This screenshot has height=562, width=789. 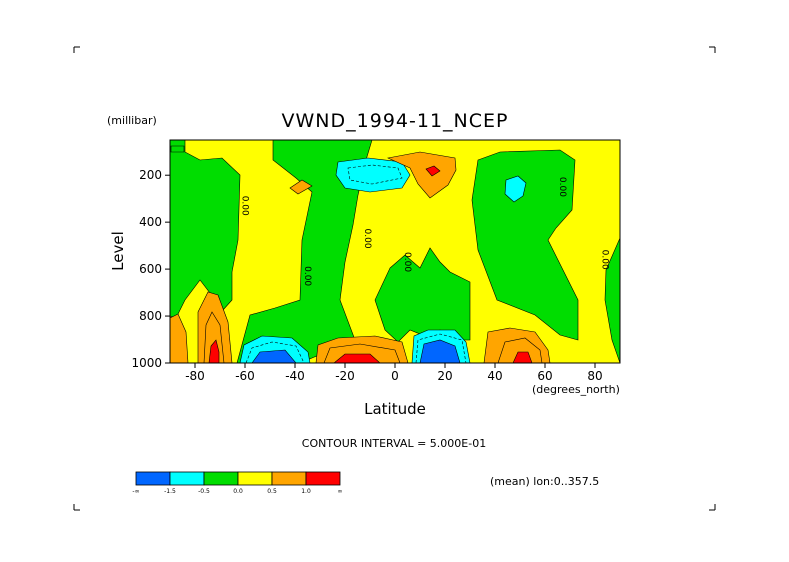 I want to click on region-green-north, so click(x=525, y=245).